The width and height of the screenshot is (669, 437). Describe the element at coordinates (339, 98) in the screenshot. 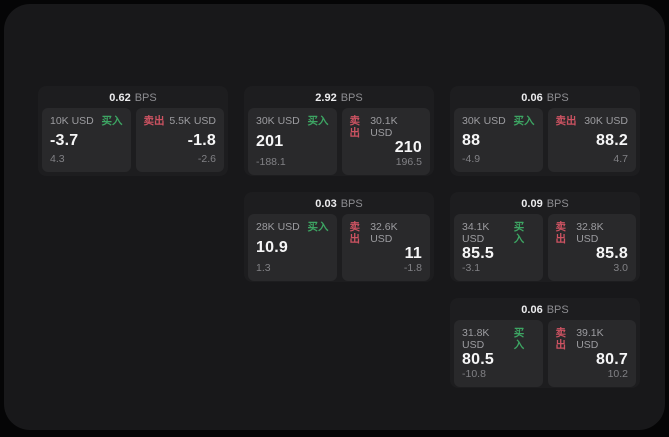

I see `bps-header: 2.92 BPS` at that location.